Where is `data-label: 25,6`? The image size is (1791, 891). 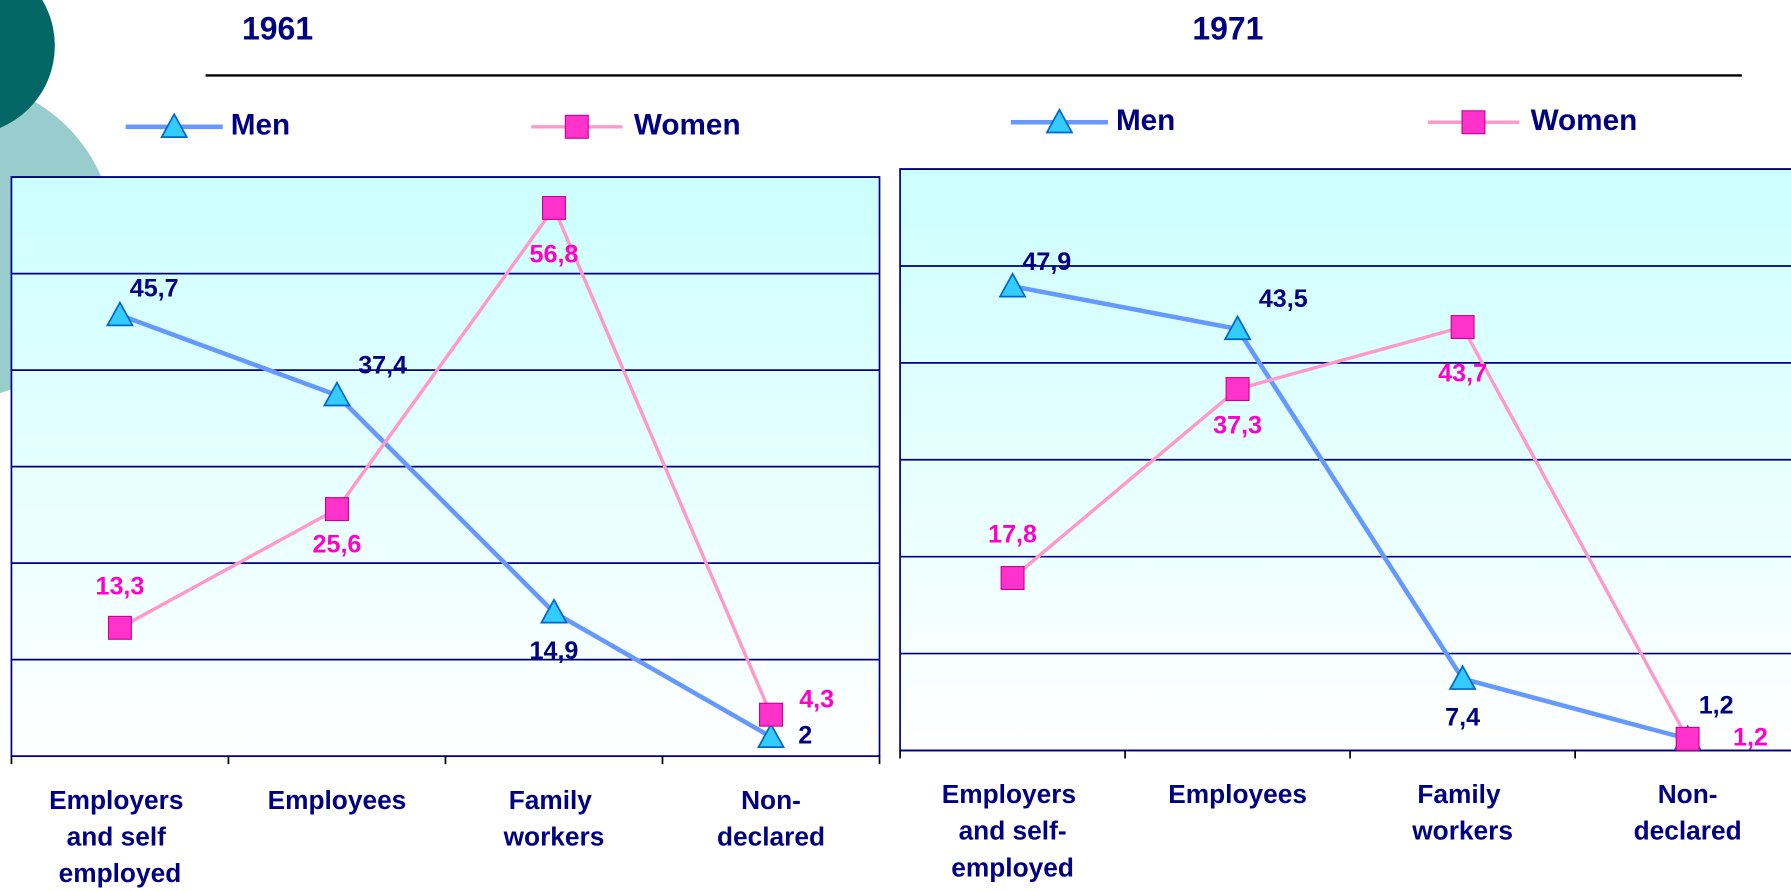
data-label: 25,6 is located at coordinates (337, 544).